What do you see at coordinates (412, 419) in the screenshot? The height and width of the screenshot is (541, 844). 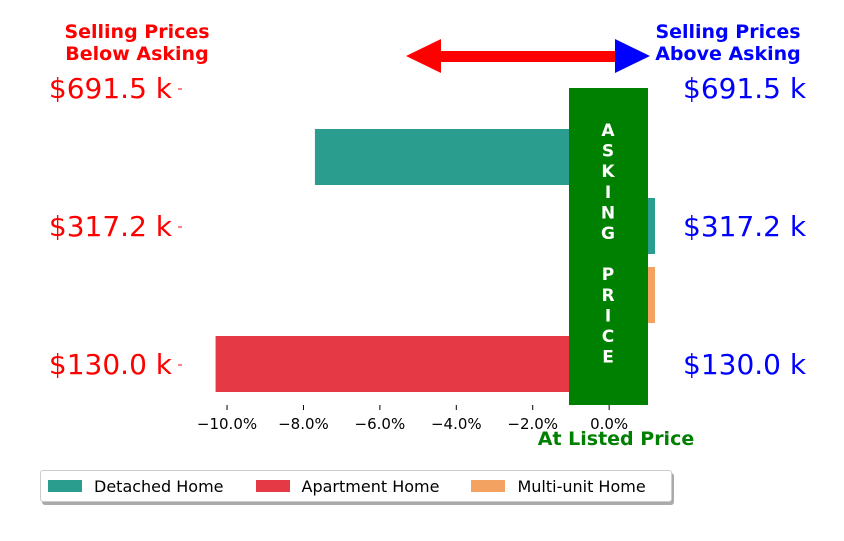 I see `x-axis: −10.0% −8.0% −6.0% −4.0% −2.0% 0.0%` at bounding box center [412, 419].